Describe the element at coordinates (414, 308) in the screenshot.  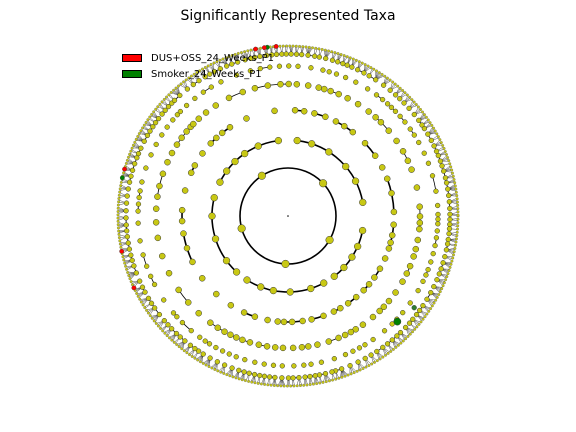
I see `highlighted-taxon-node` at that location.